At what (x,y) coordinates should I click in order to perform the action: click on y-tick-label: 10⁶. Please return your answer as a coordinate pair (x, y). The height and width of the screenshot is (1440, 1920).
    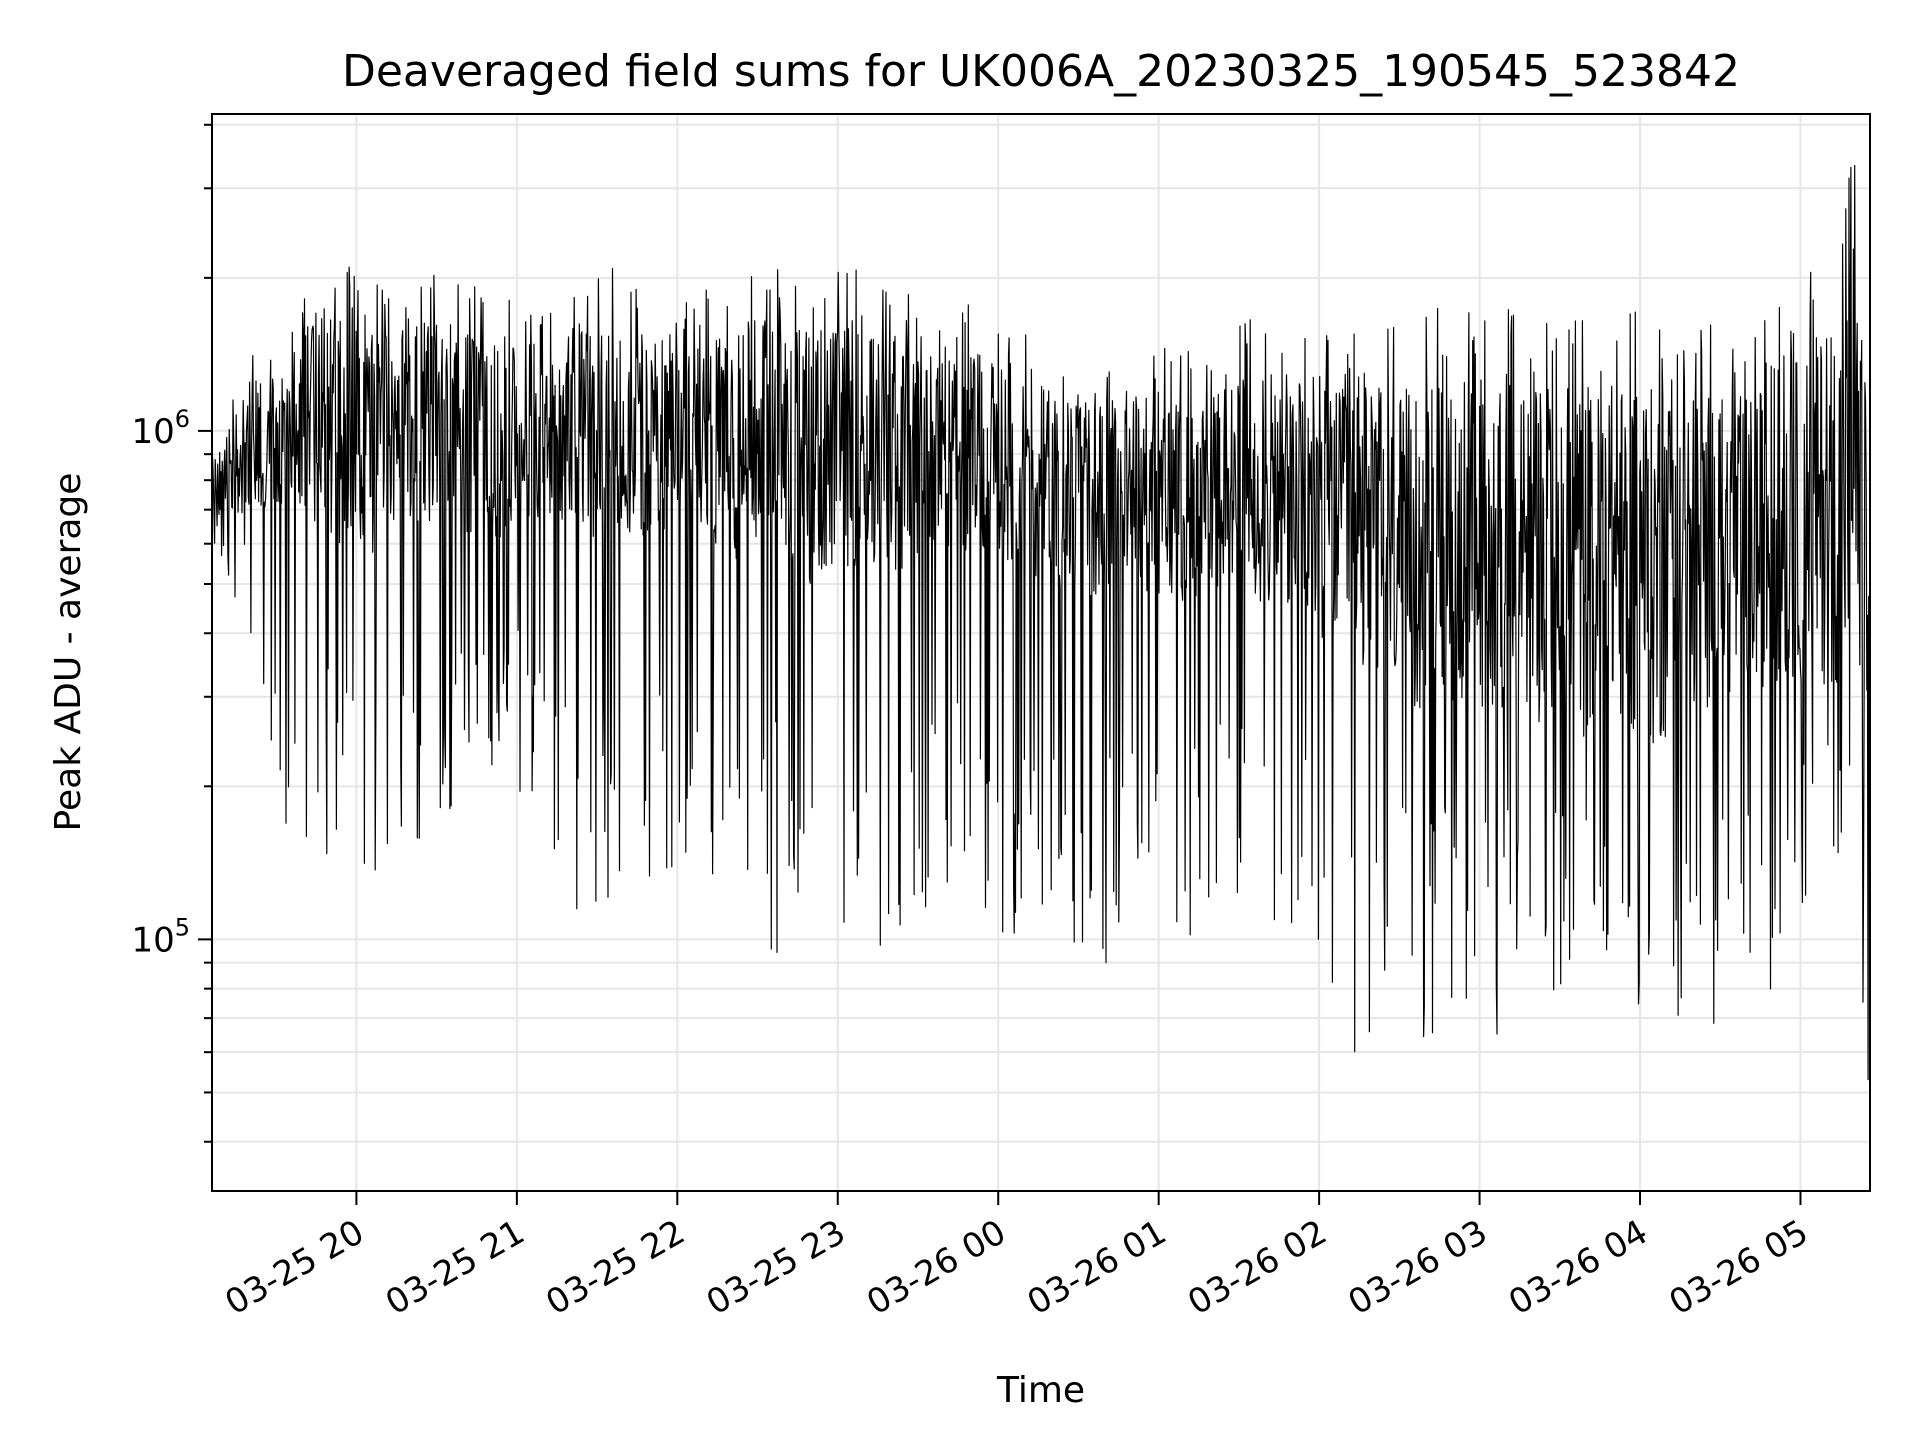
    Looking at the image, I should click on (160, 428).